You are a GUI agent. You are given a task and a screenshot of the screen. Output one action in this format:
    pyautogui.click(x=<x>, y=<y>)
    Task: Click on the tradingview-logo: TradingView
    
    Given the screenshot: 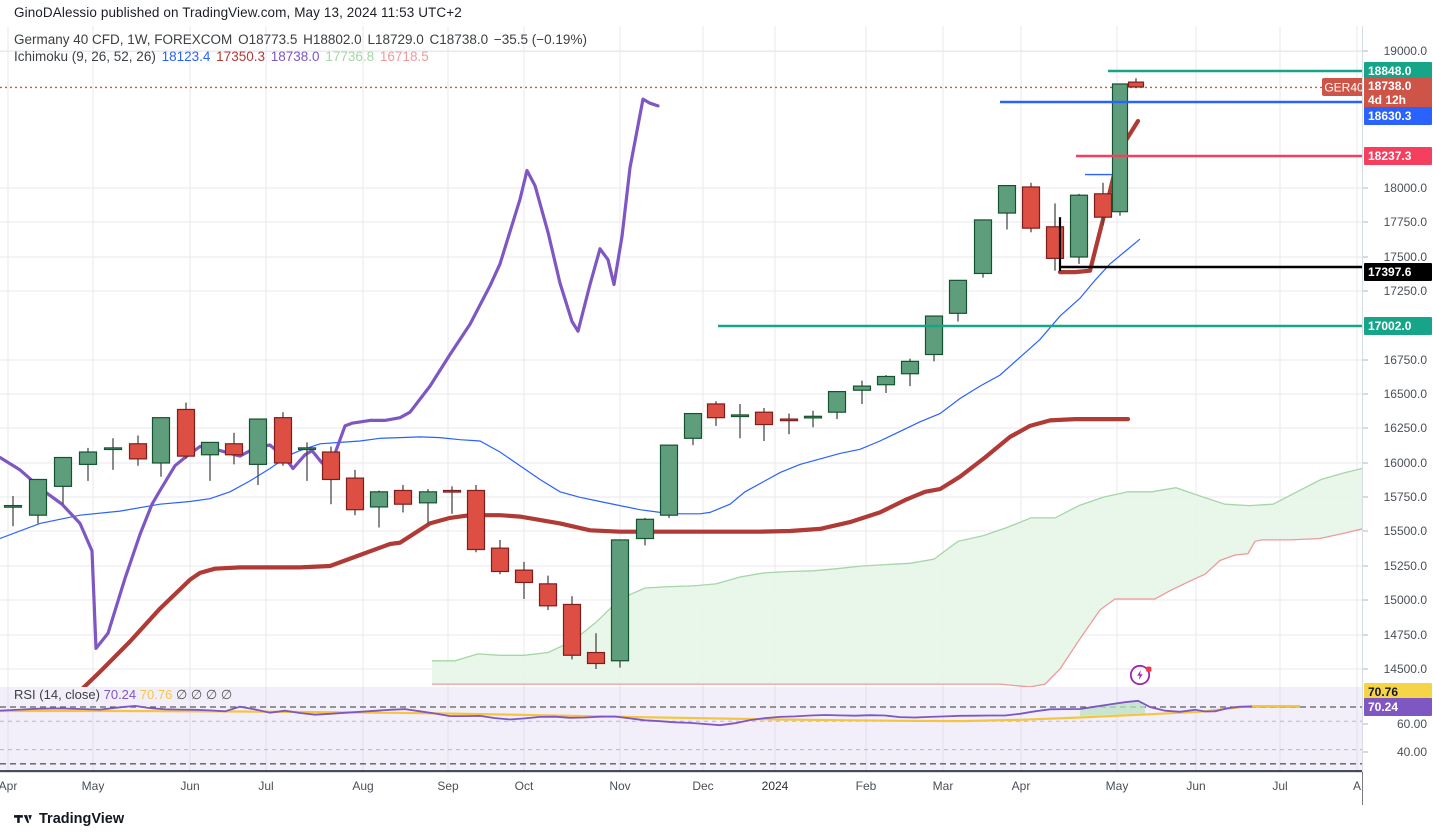 What is the action you would take?
    pyautogui.click(x=69, y=819)
    